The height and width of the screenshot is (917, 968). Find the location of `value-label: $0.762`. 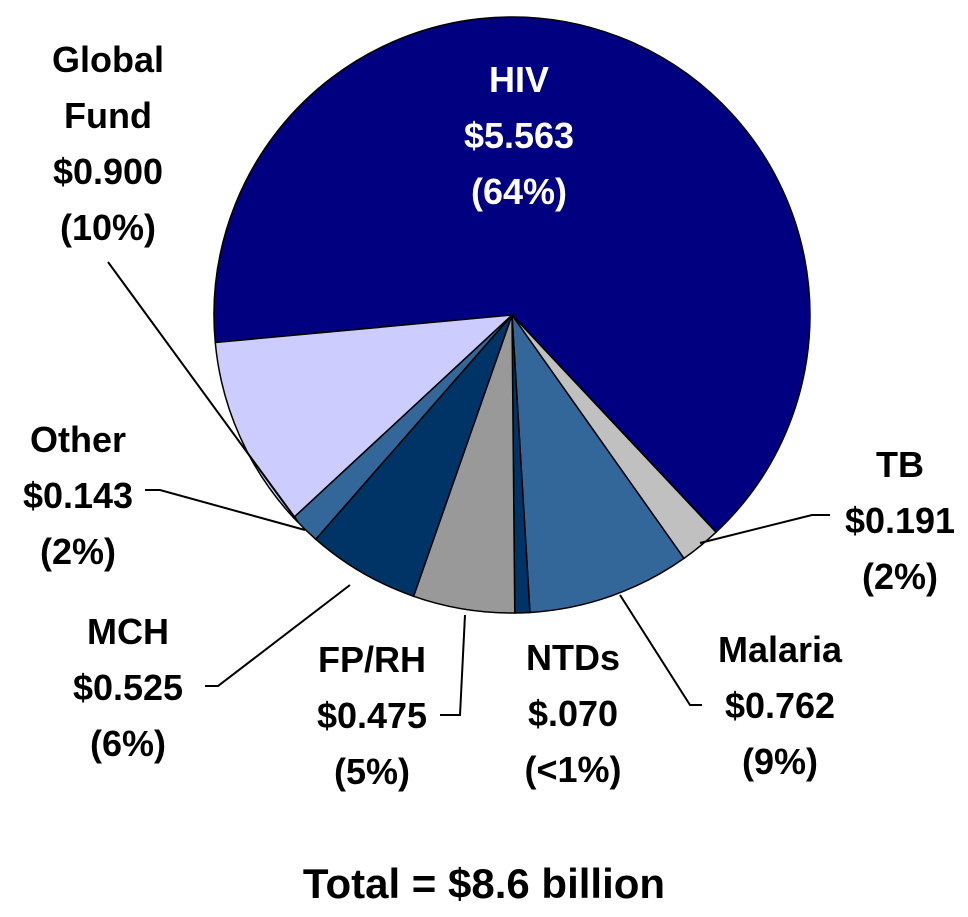

value-label: $0.762 is located at coordinates (780, 705).